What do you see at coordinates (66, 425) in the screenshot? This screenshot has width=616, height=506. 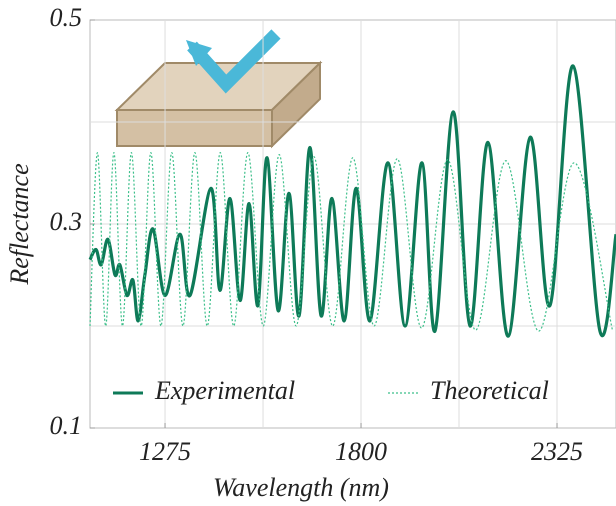 I see `y-tick-label: 0.1` at bounding box center [66, 425].